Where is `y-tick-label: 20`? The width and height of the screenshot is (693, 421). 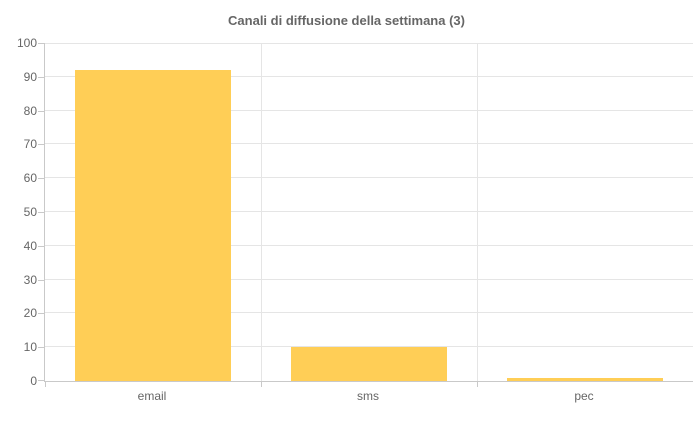
y-tick-label: 20 is located at coordinates (30, 313).